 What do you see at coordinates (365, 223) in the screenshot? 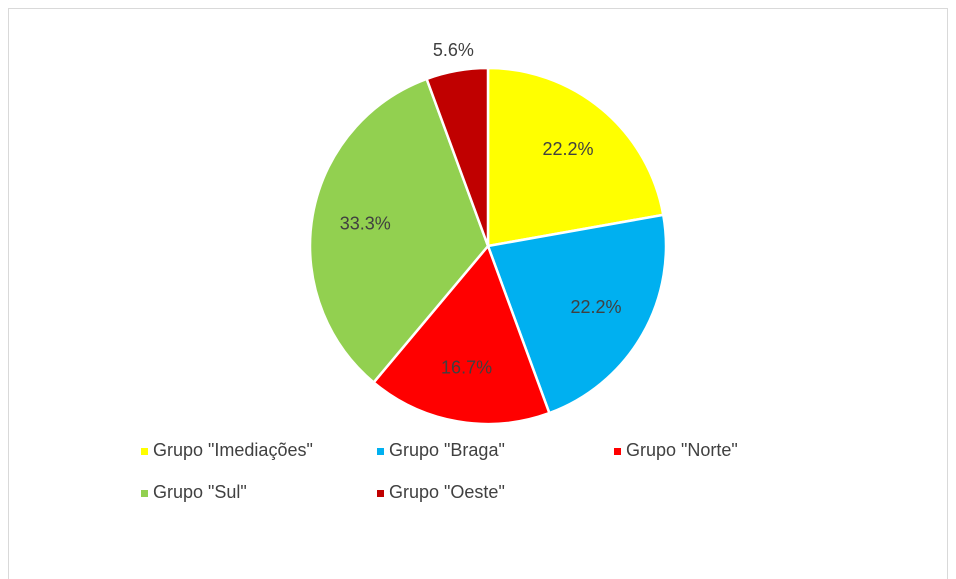
I see `data-label: 33.3%` at bounding box center [365, 223].